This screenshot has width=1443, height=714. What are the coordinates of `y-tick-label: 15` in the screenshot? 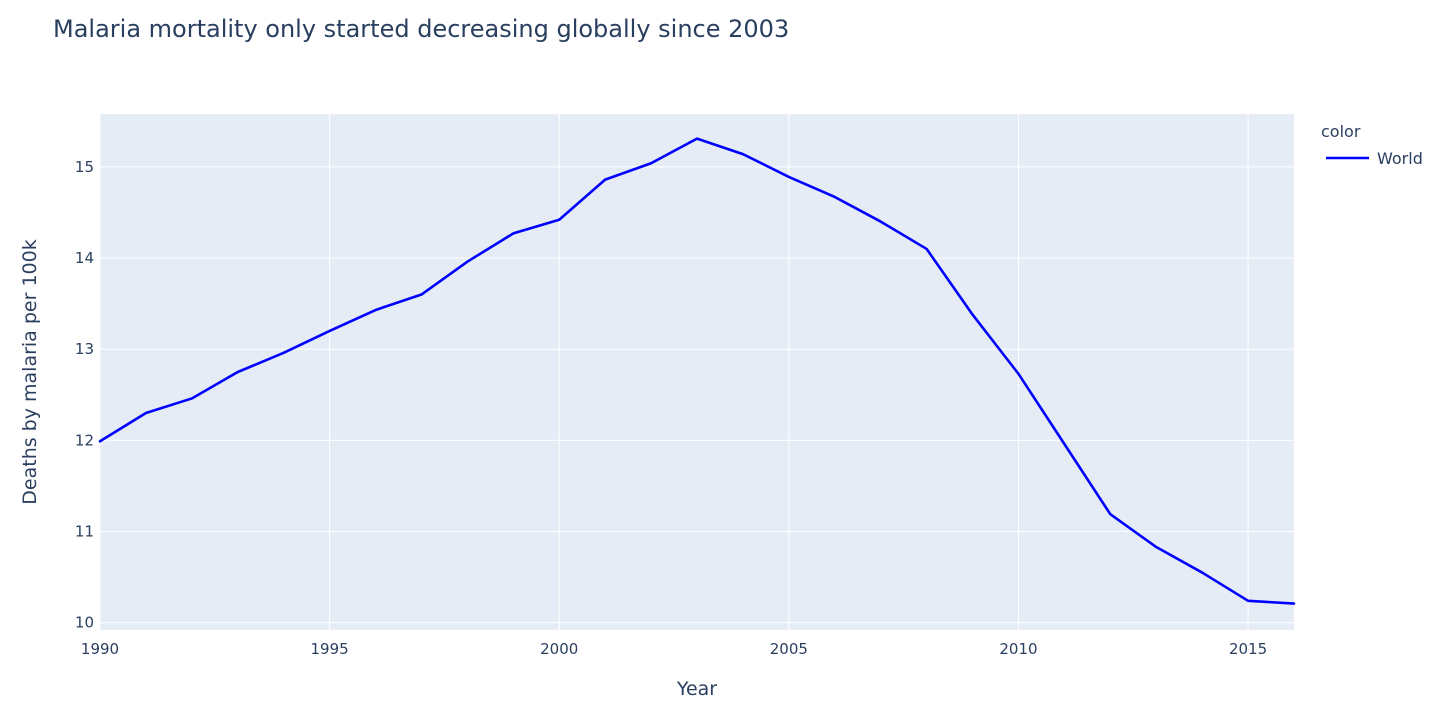 It's located at (84, 167).